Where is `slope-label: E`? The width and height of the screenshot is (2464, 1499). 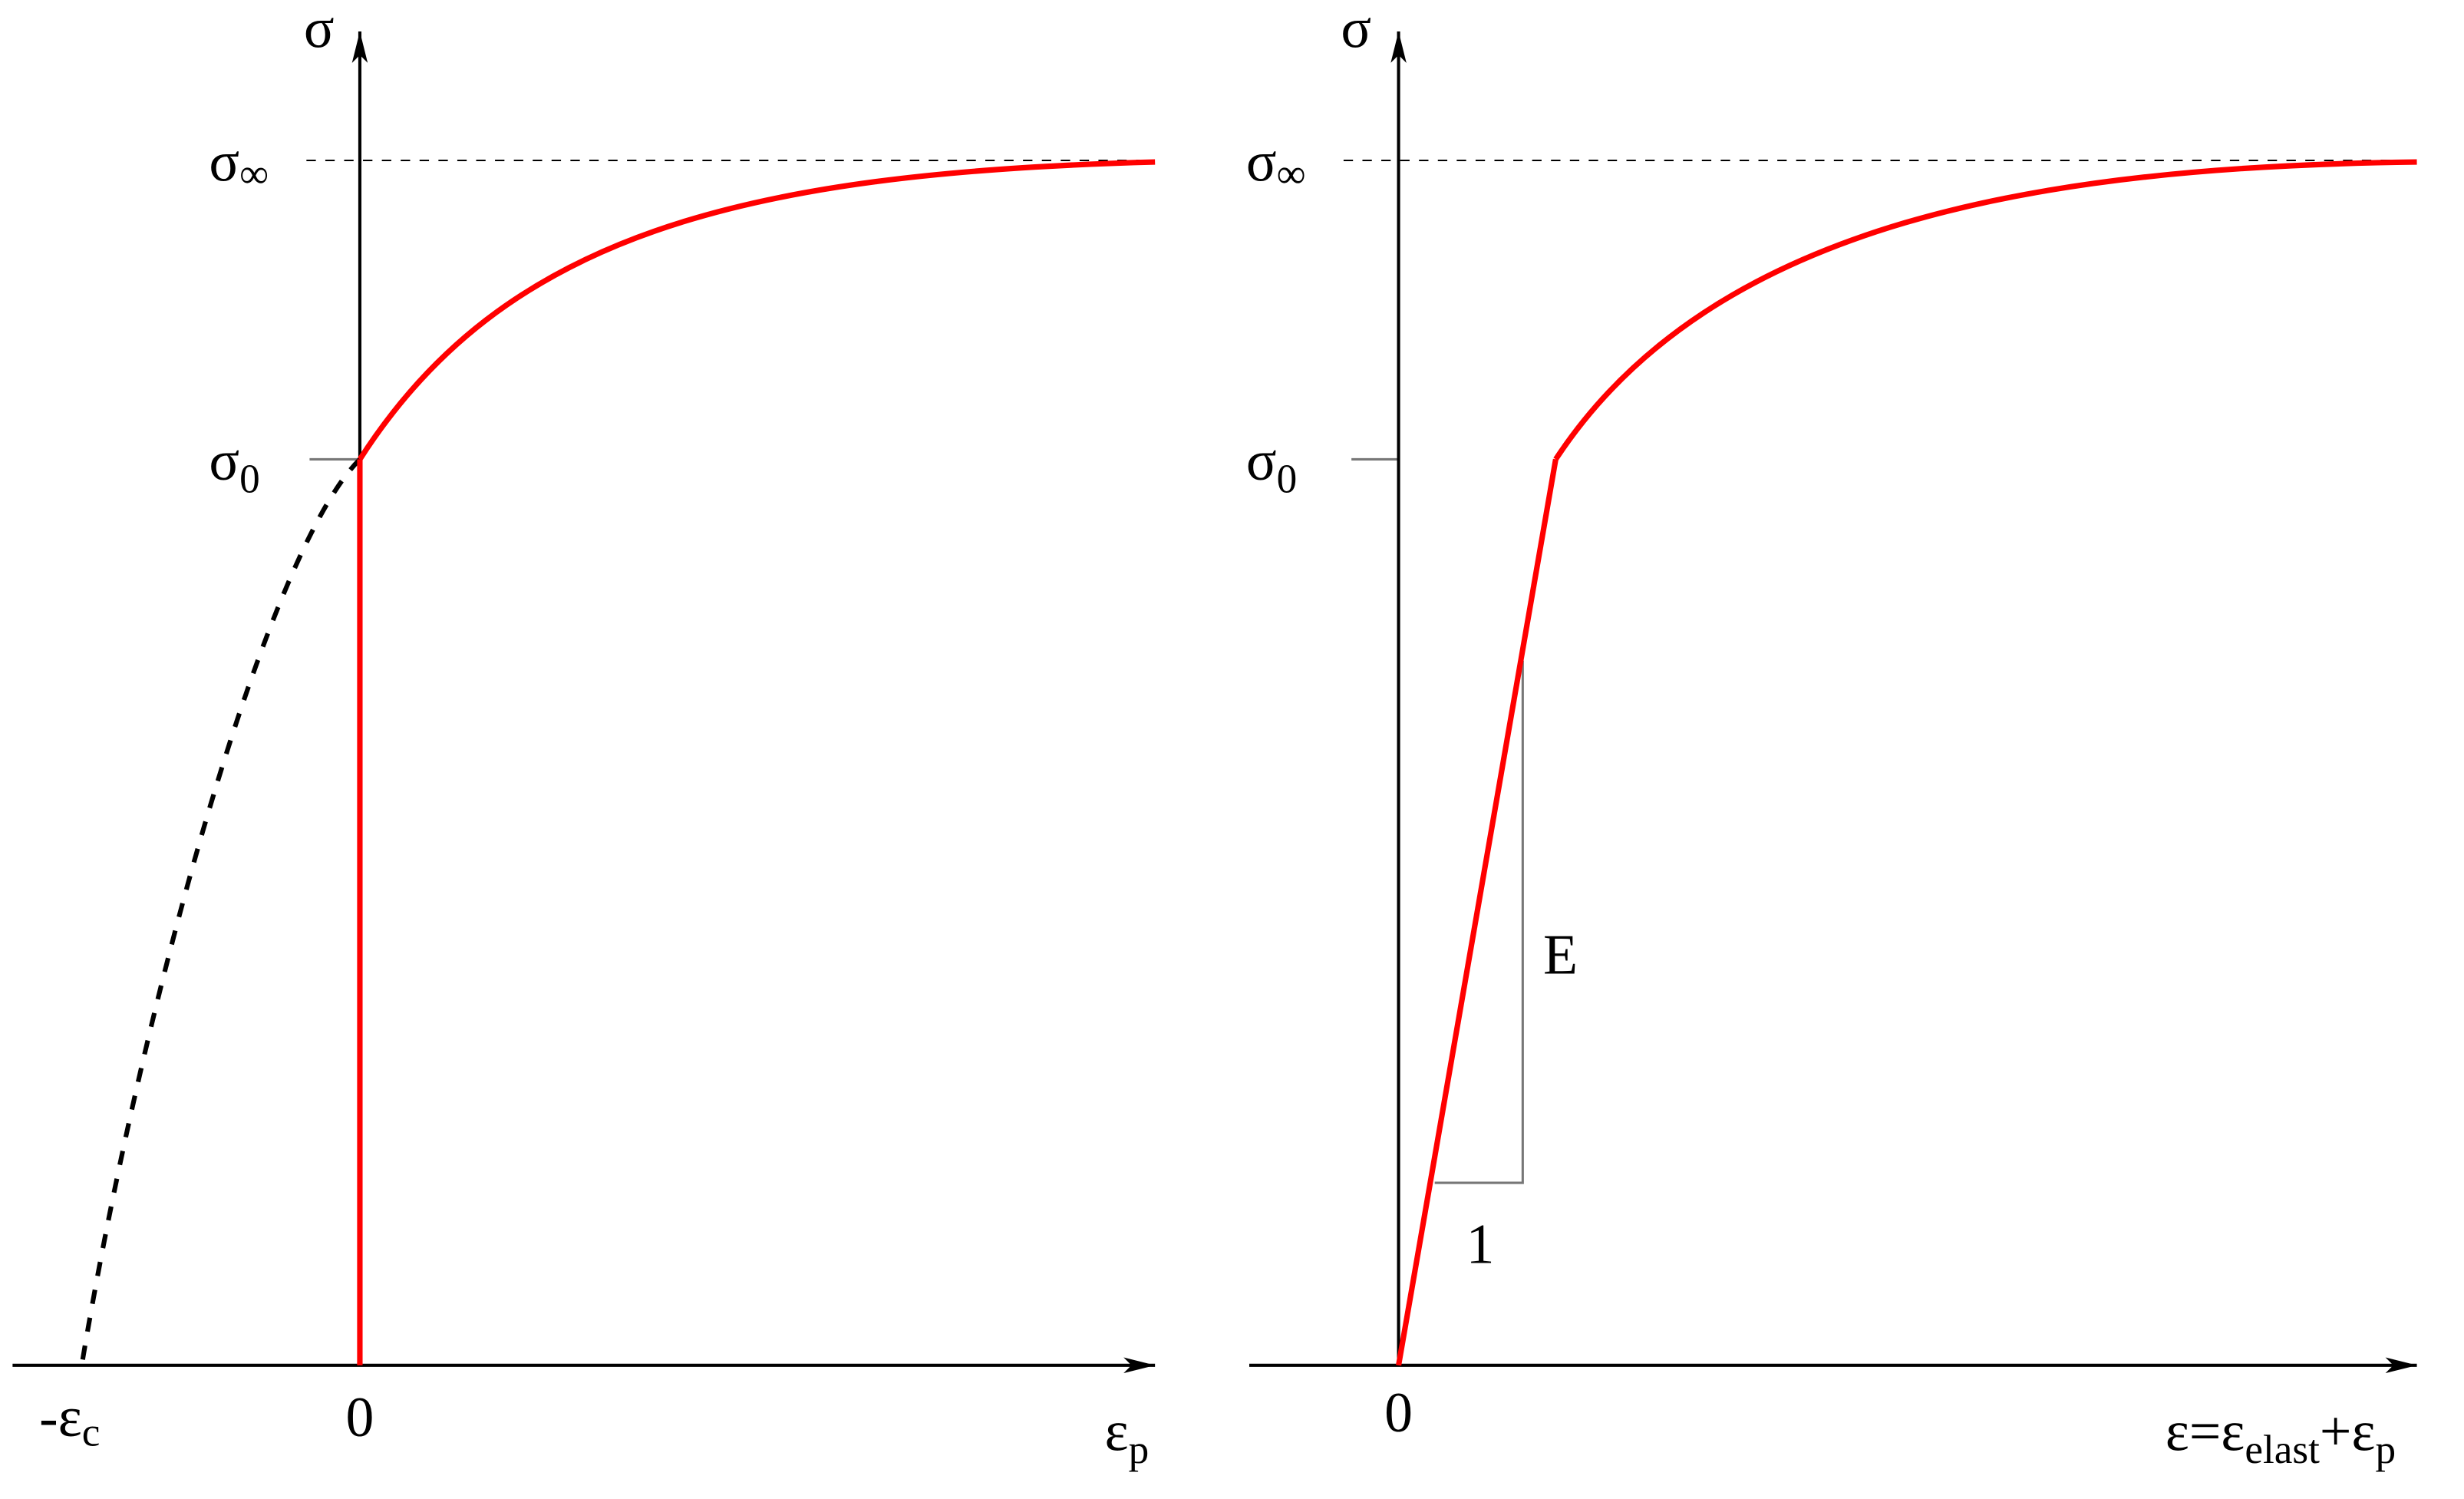 slope-label: E is located at coordinates (1561, 954).